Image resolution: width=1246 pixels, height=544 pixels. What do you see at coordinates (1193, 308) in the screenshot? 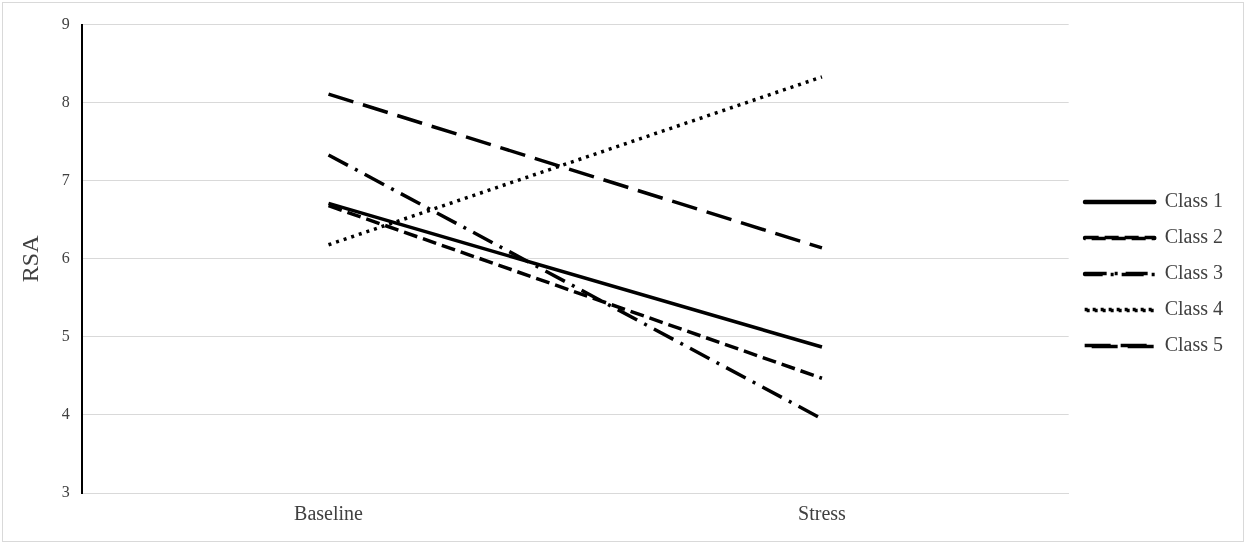
I see `legend-label: Class 4` at bounding box center [1193, 308].